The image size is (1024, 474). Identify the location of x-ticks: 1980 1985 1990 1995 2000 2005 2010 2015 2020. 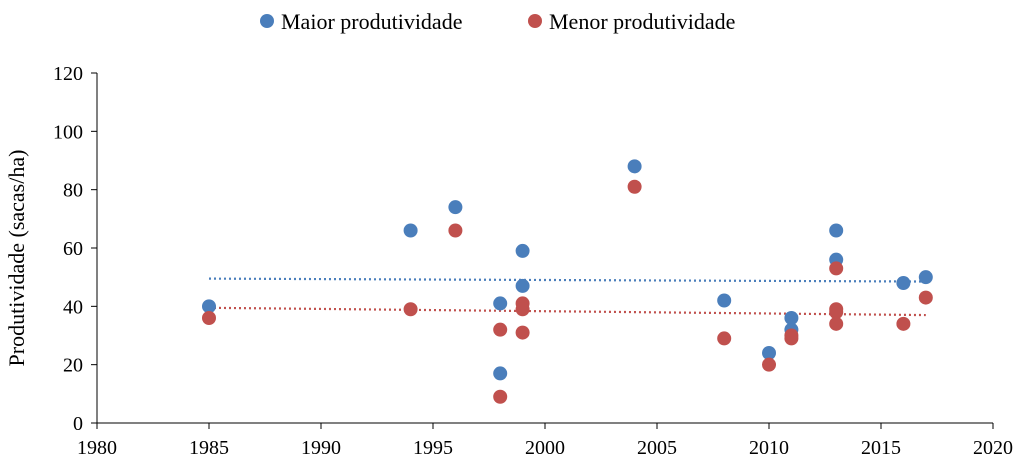
(545, 441).